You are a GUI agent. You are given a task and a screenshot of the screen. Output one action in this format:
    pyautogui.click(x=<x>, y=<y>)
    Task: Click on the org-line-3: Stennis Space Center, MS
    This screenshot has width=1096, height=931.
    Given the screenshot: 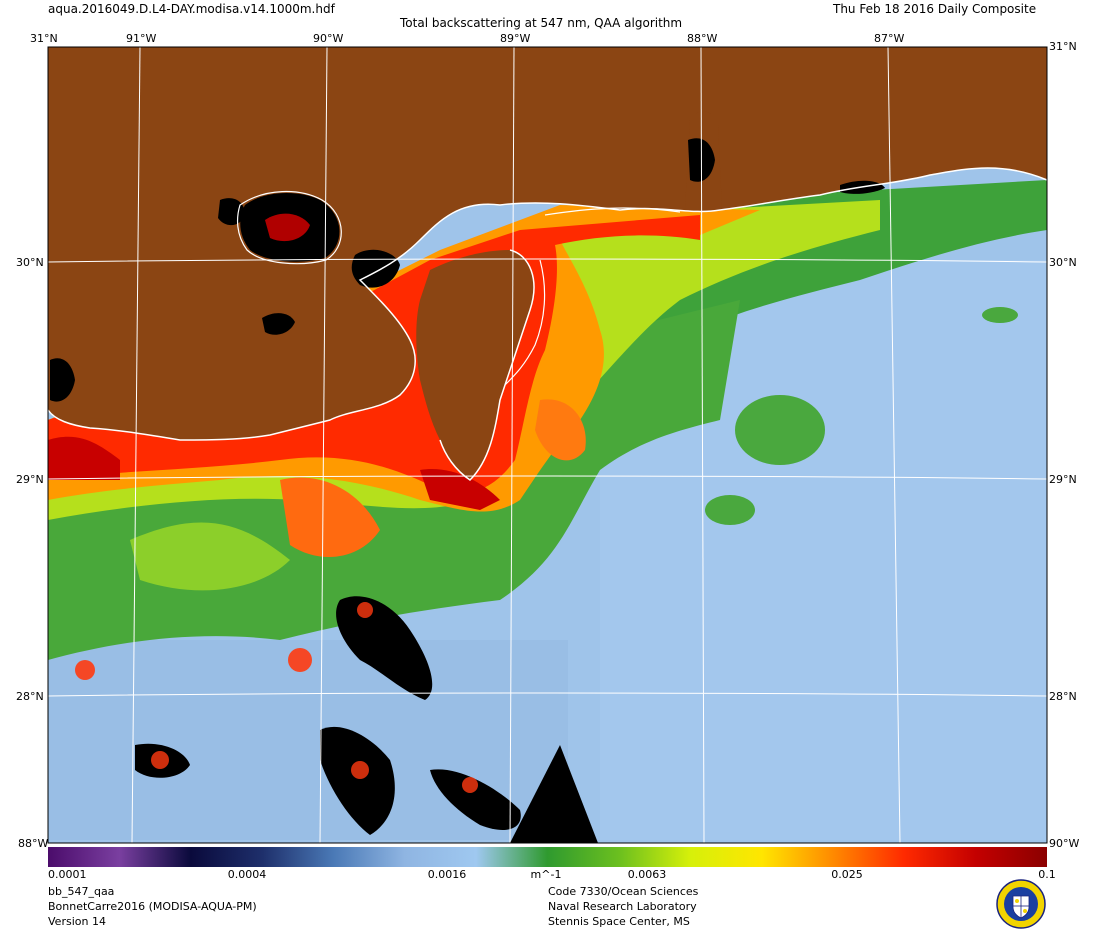 What is the action you would take?
    pyautogui.click(x=619, y=921)
    